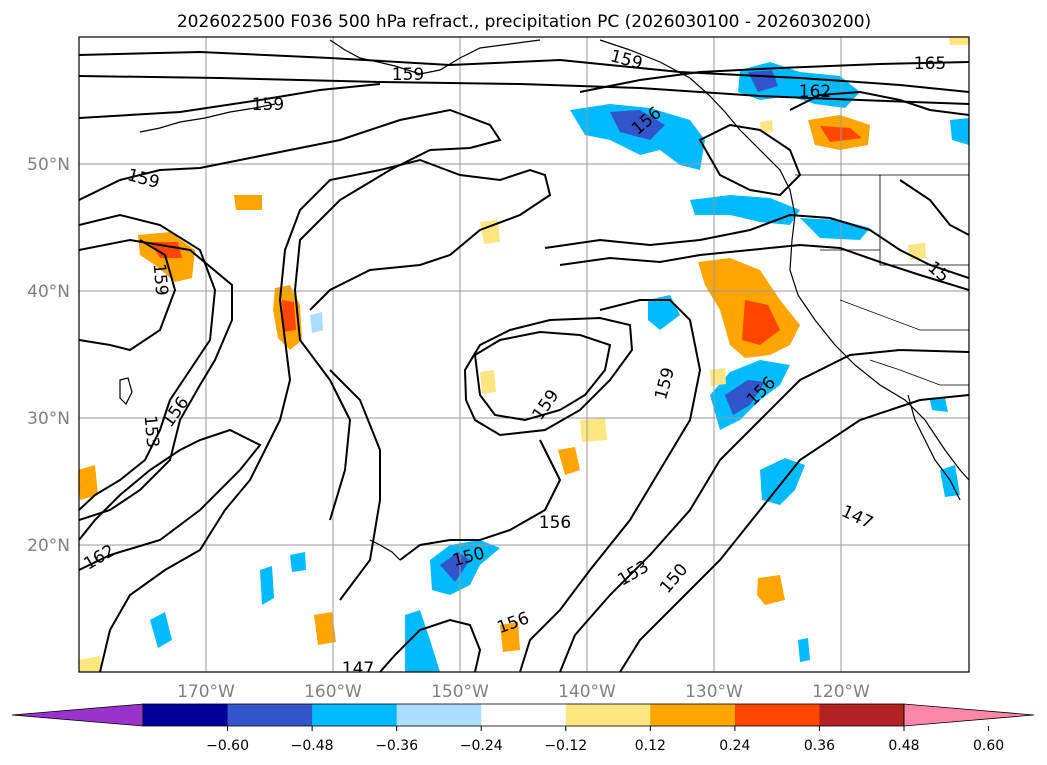 The width and height of the screenshot is (1047, 765). What do you see at coordinates (227, 746) in the screenshot?
I see `colorbar-tick-label: −0.60` at bounding box center [227, 746].